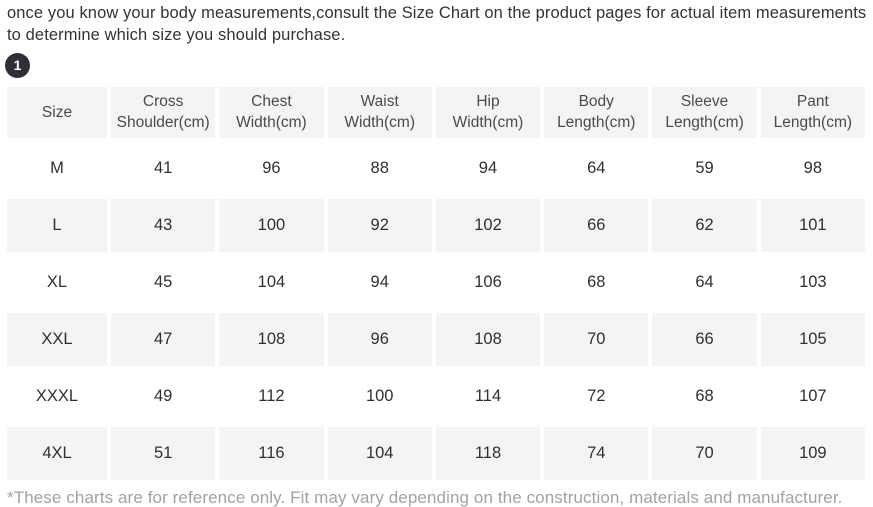  I want to click on column-header-hip-width-cm: Hip Width(cm), so click(488, 112).